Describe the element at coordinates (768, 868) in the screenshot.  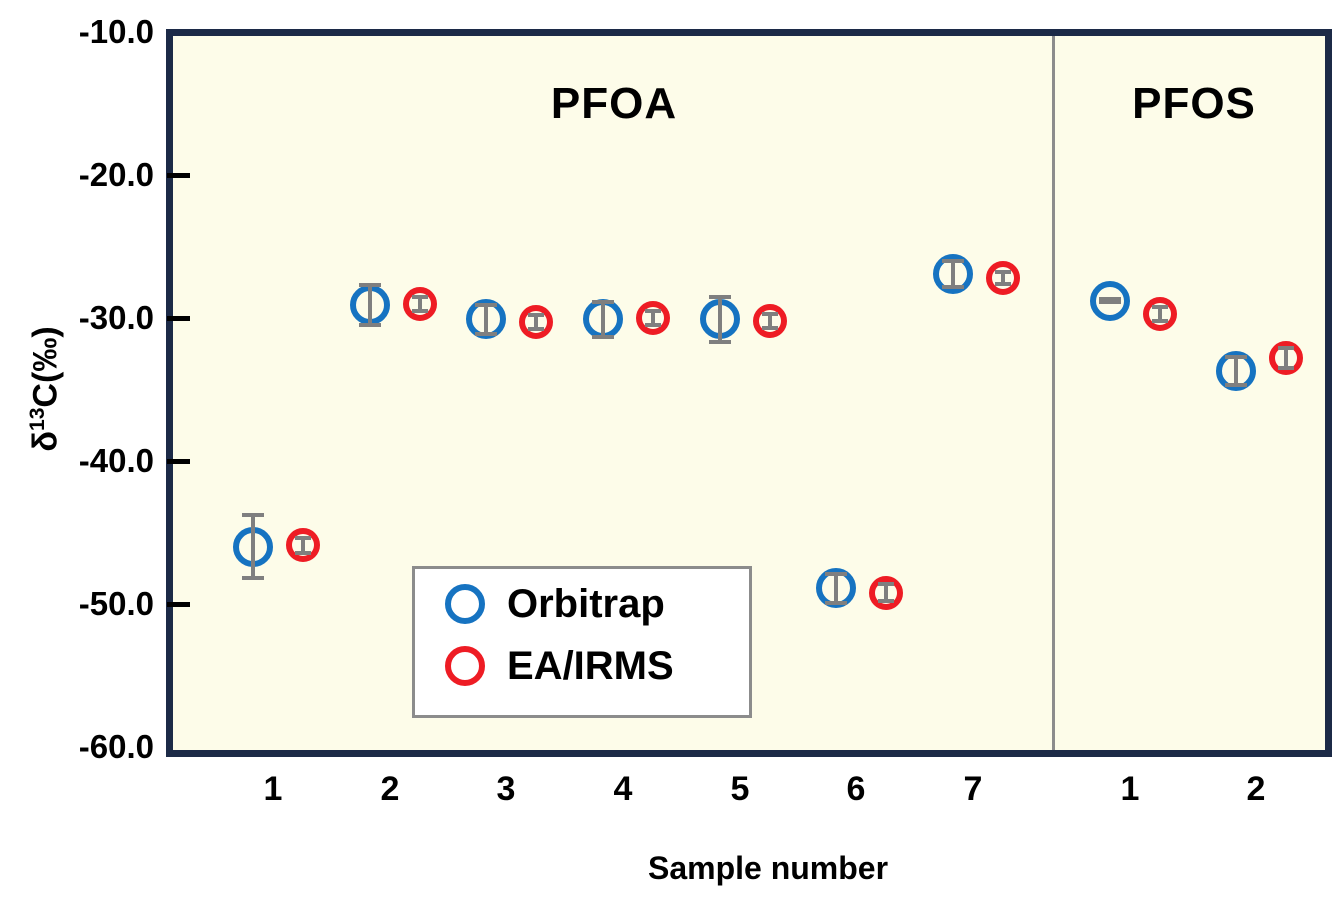
I see `x-axis-title: Sample number` at that location.